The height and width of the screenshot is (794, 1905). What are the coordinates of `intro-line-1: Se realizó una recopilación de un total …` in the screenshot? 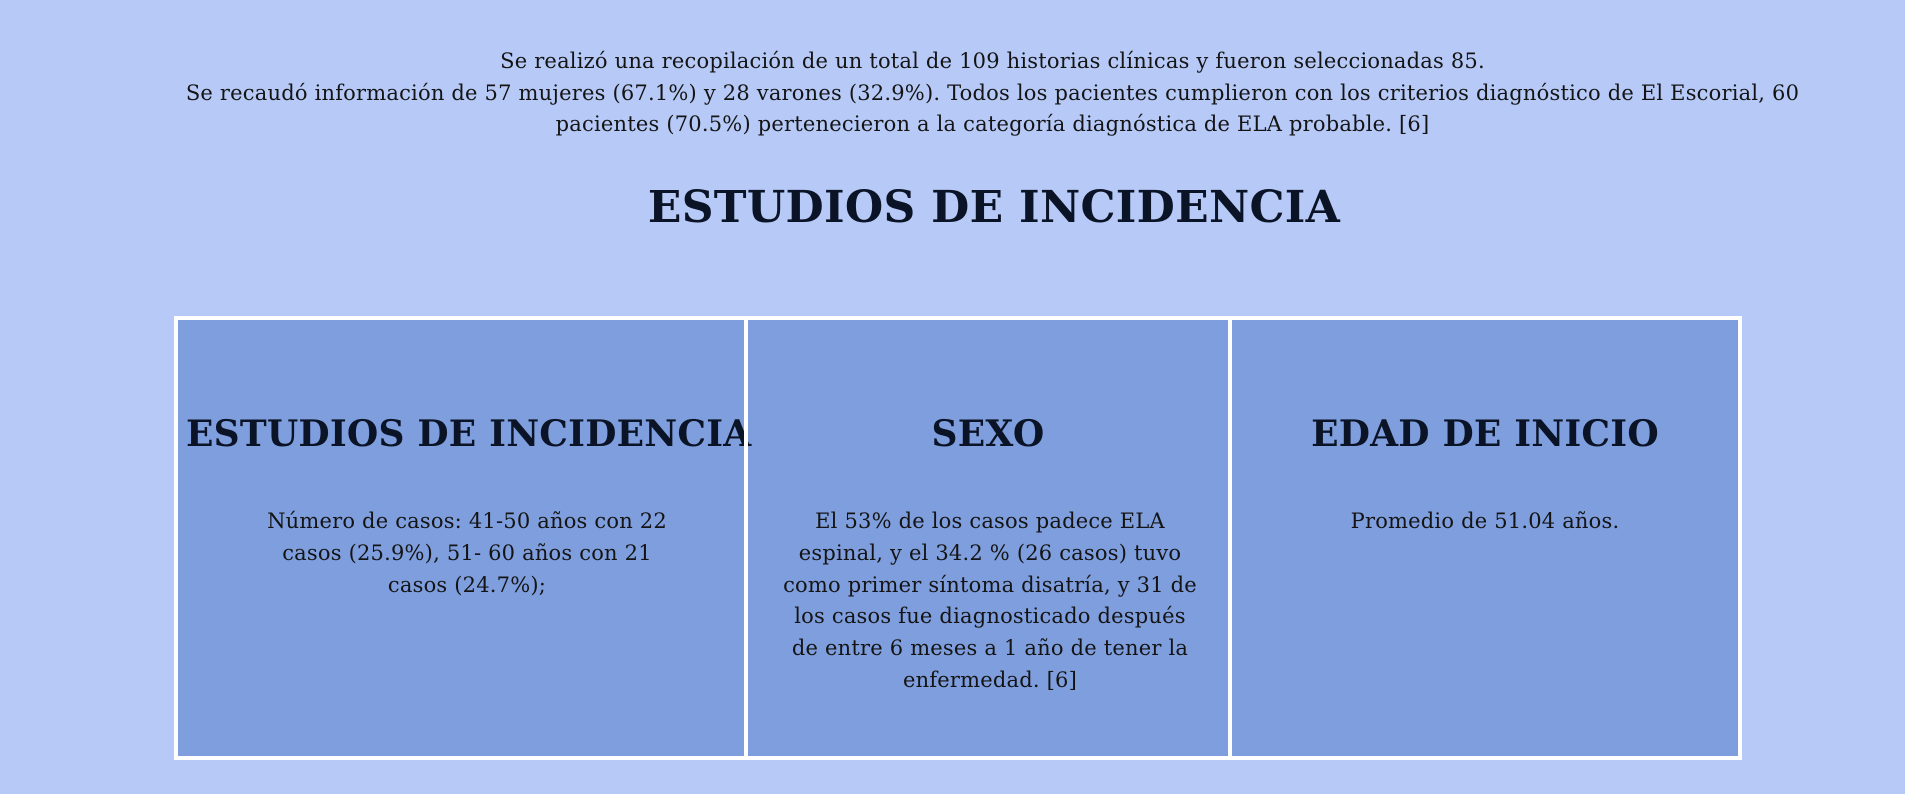 It's located at (992, 61).